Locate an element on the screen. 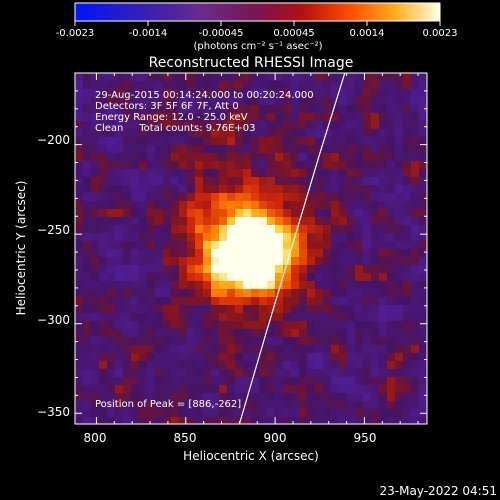 This screenshot has height=500, width=500. annotation-energy-range: Energy Range: 12.0 - 25.0 keV is located at coordinates (171, 117).